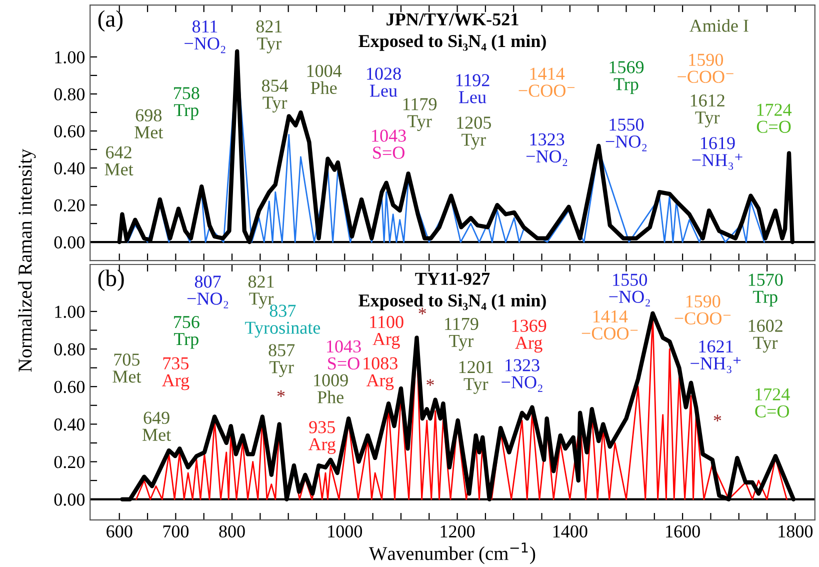 The width and height of the screenshot is (819, 567). What do you see at coordinates (476, 377) in the screenshot?
I see `annotation: 1201 Tyr` at bounding box center [476, 377].